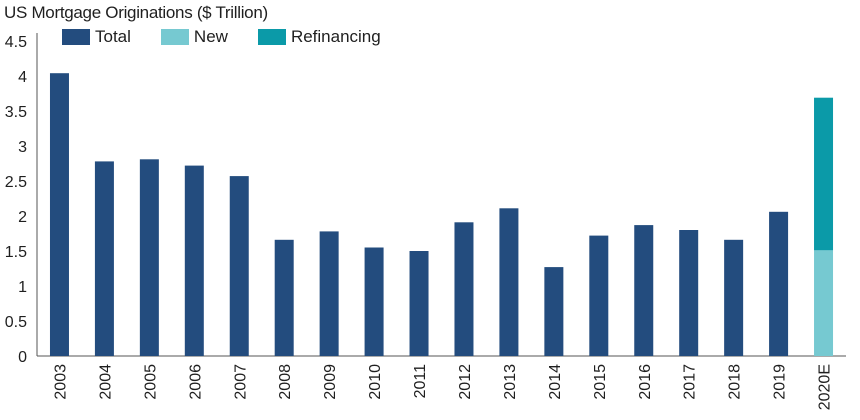 This screenshot has height=420, width=860. What do you see at coordinates (645, 382) in the screenshot?
I see `x-tick-label: 2016` at bounding box center [645, 382].